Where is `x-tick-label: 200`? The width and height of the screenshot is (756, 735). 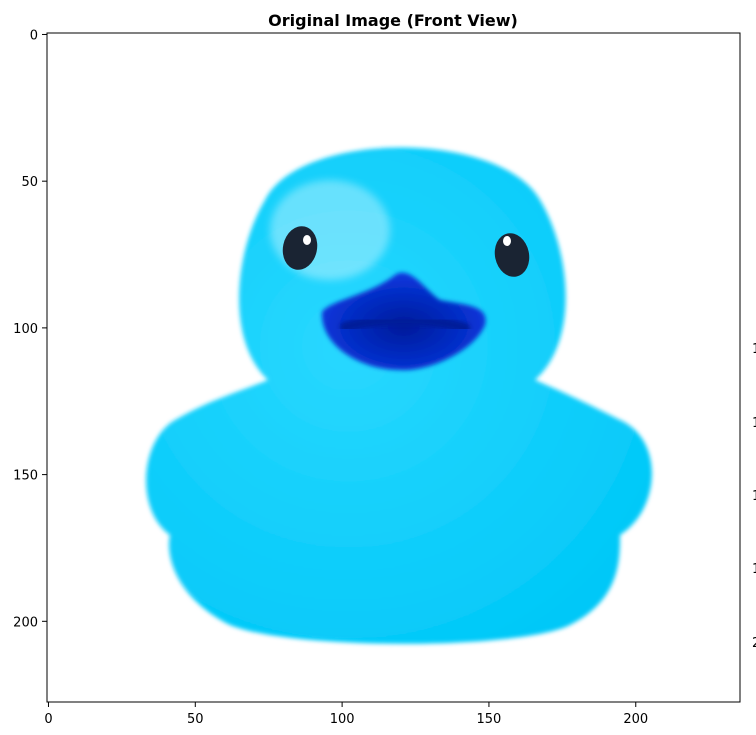
x-tick-label: 200 is located at coordinates (635, 719).